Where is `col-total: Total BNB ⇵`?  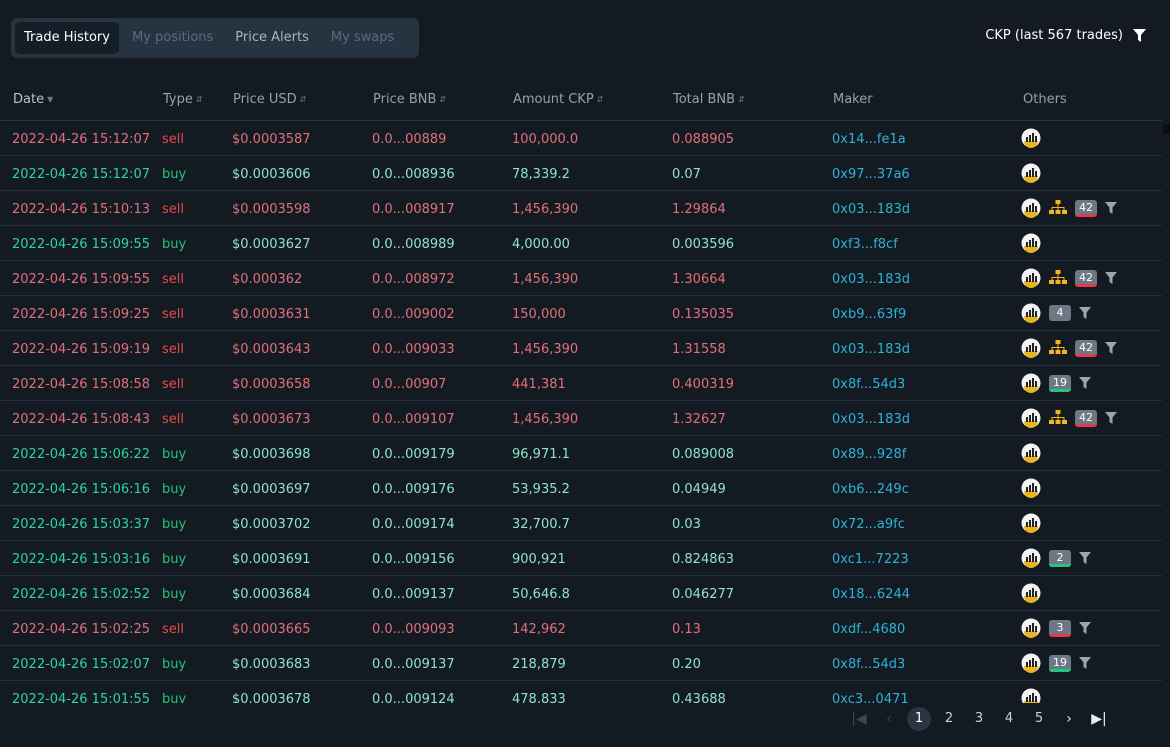
col-total: Total BNB ⇵ is located at coordinates (709, 99).